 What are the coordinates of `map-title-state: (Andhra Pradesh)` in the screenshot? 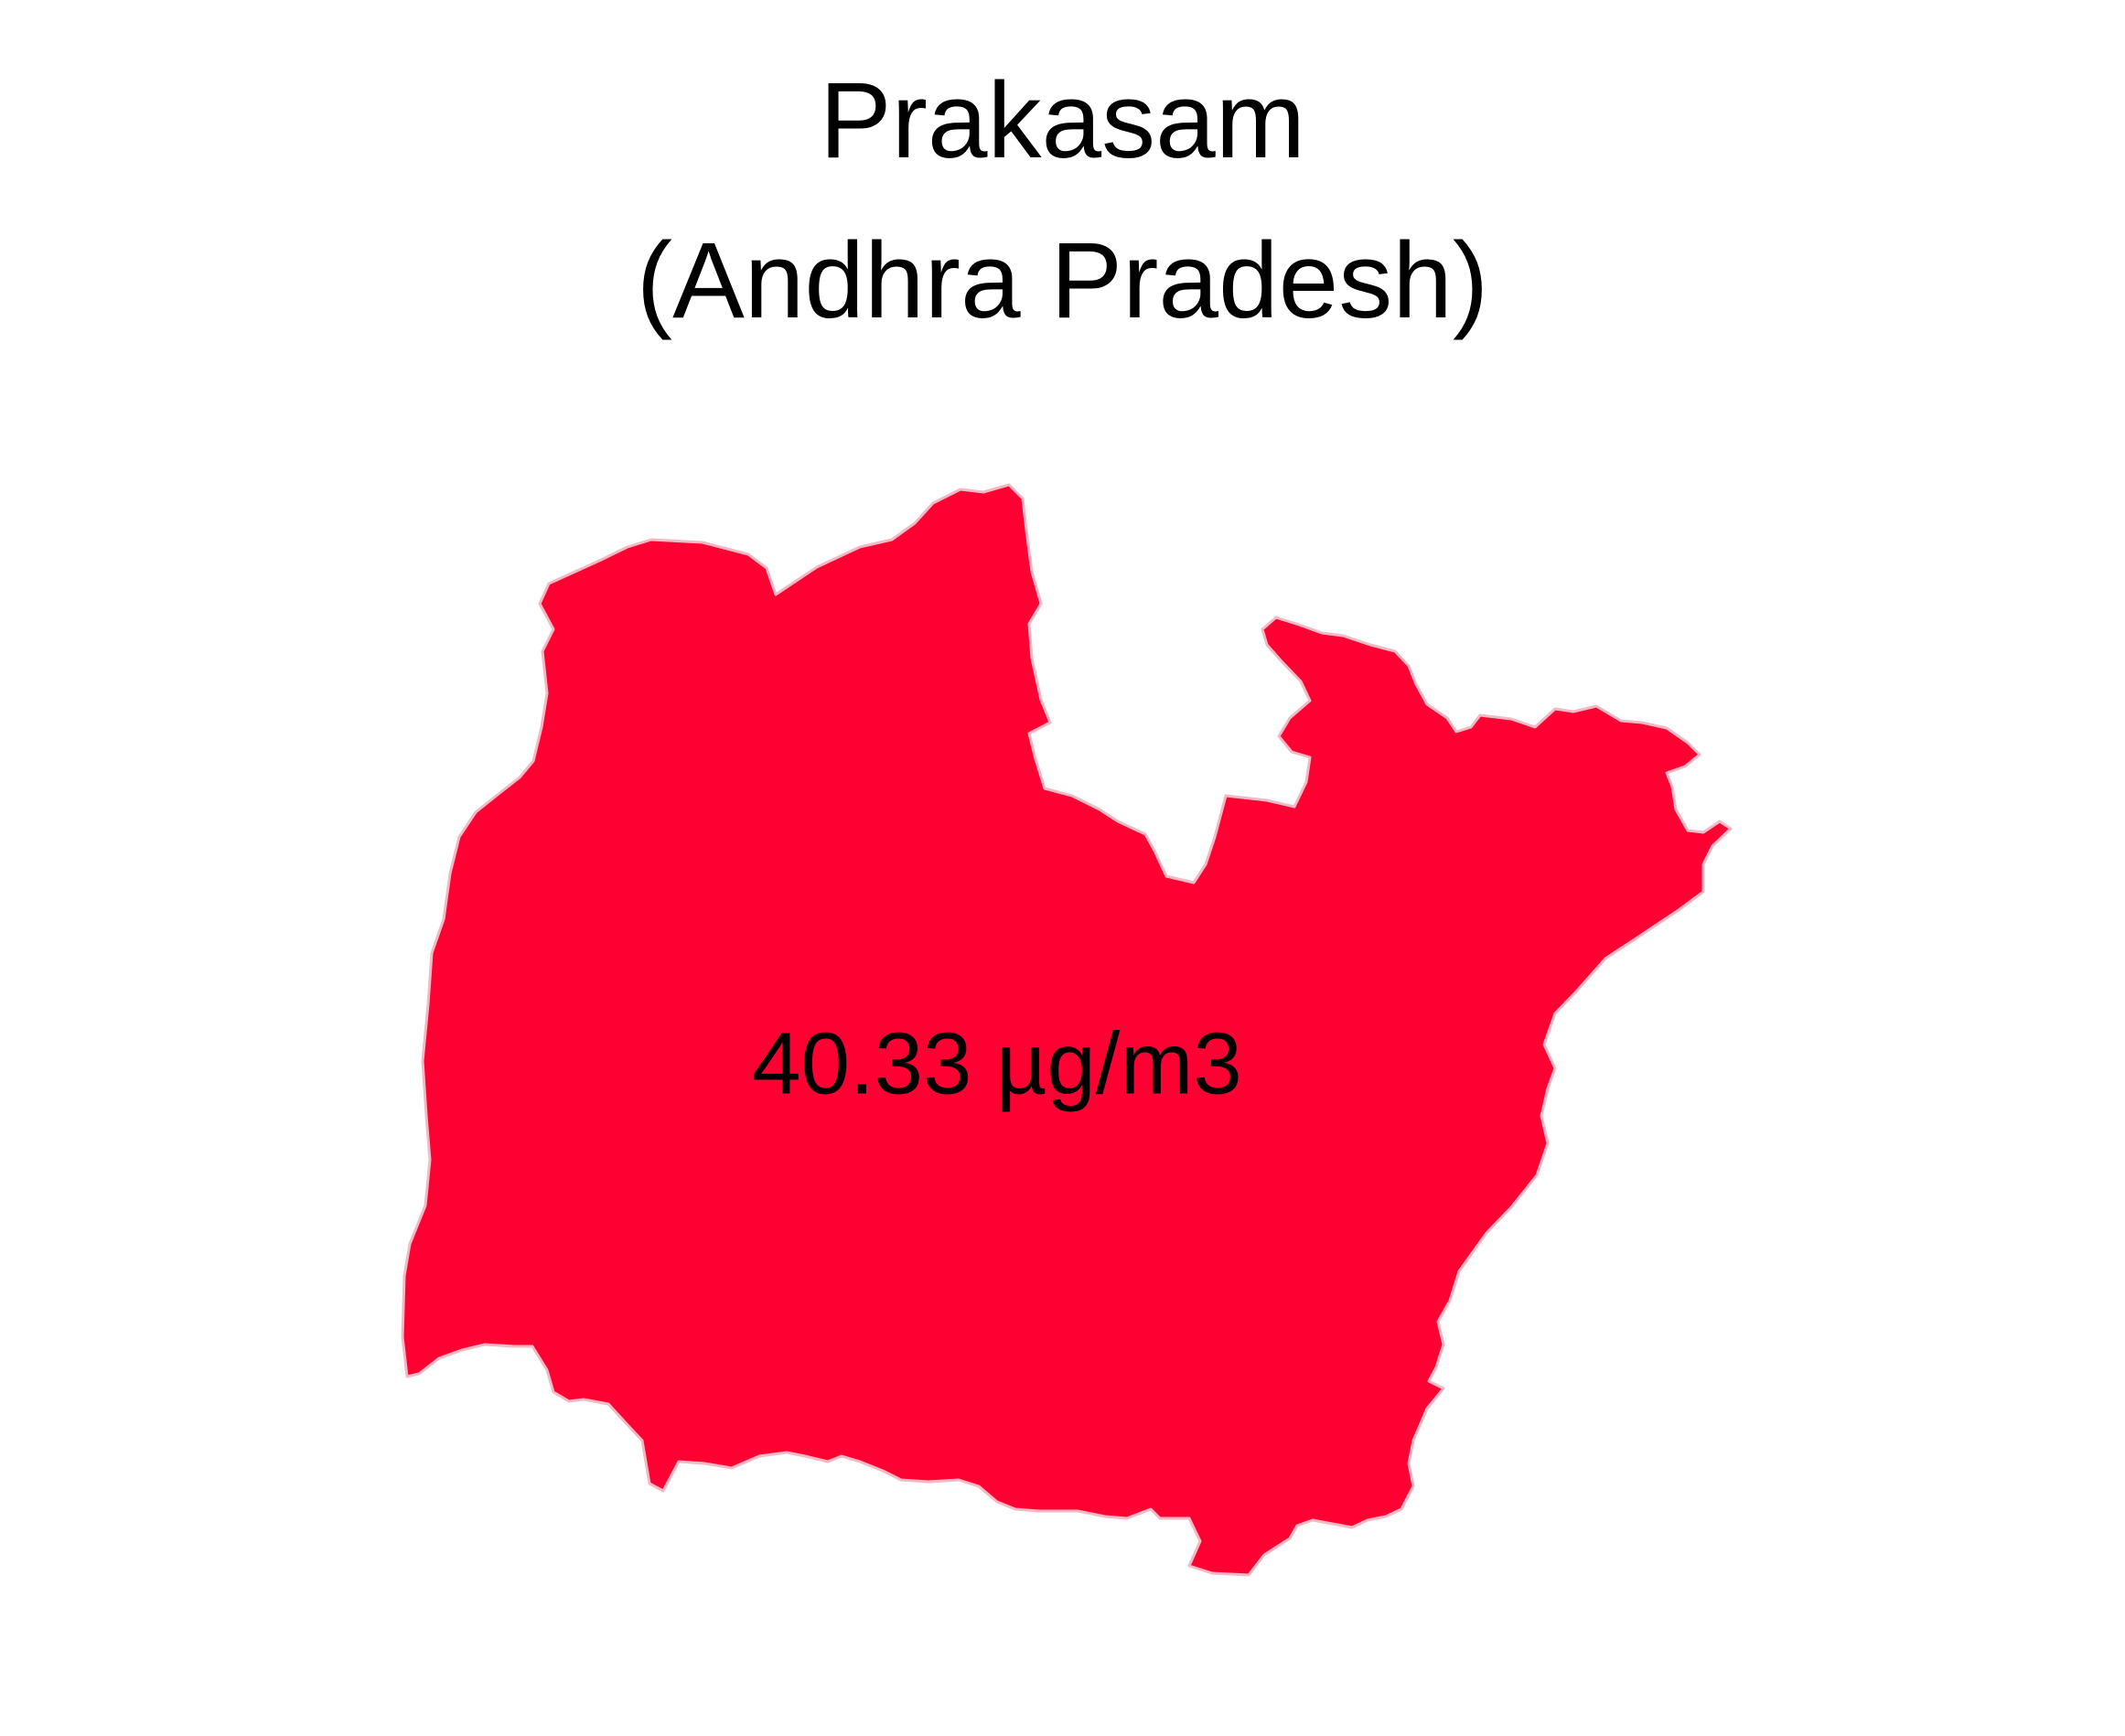 It's located at (1062, 281).